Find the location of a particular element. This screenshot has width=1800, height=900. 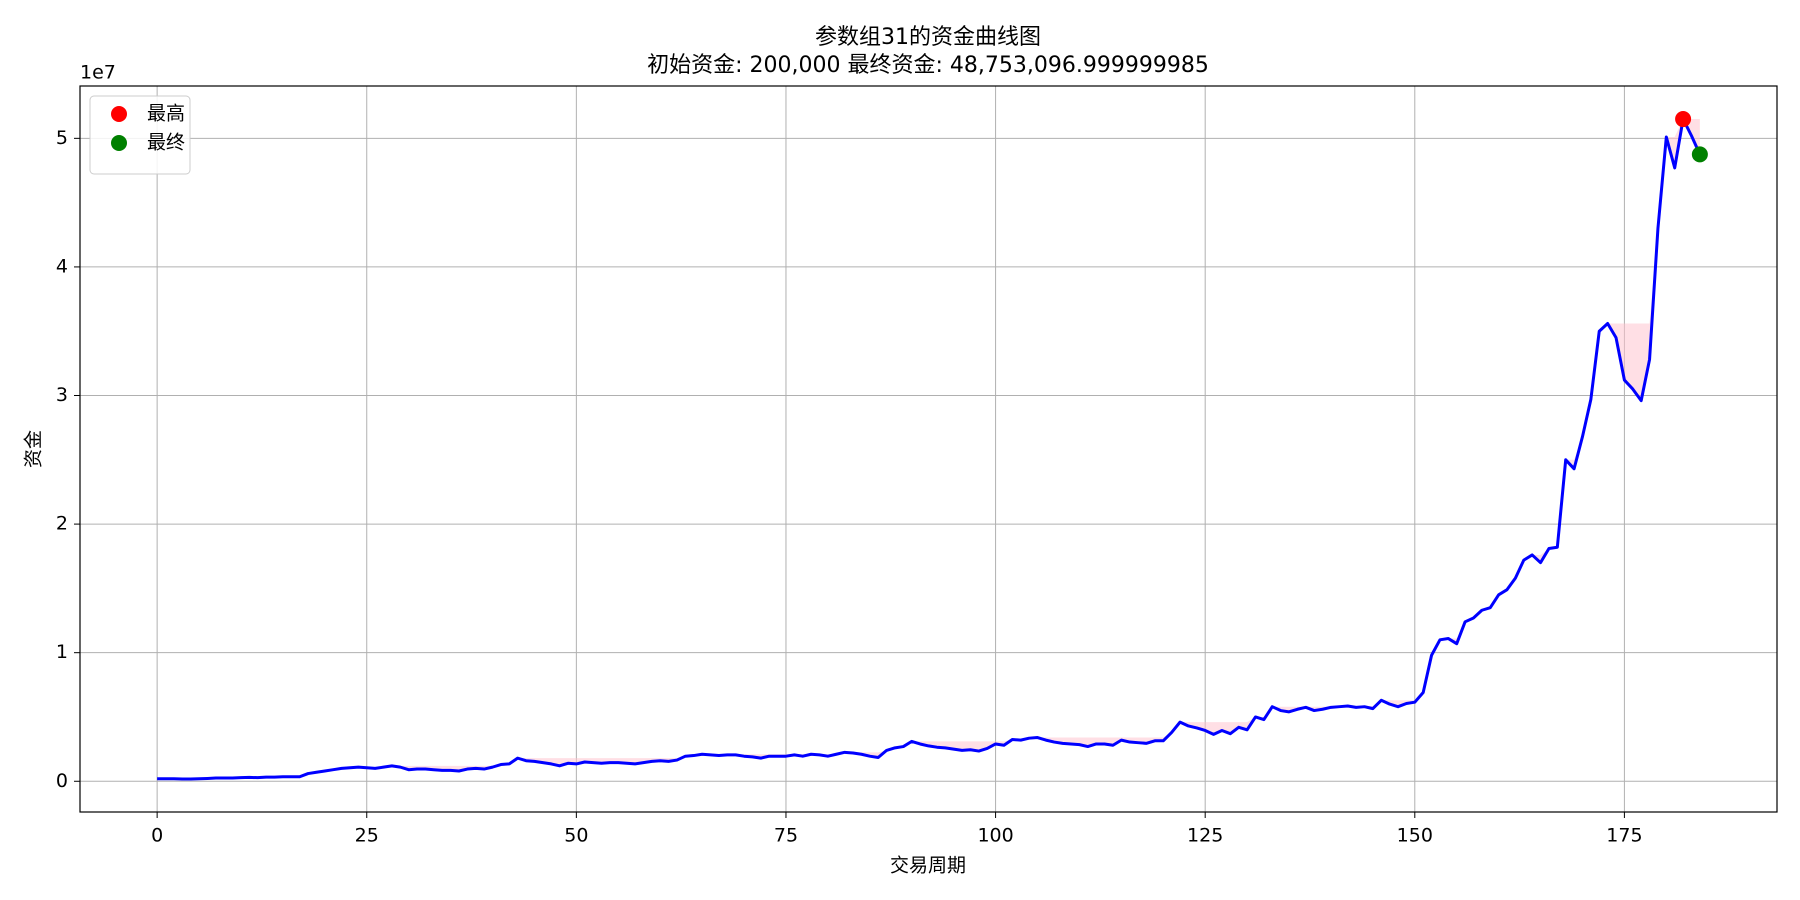

x-axis-label: 交易周期 is located at coordinates (928, 866).